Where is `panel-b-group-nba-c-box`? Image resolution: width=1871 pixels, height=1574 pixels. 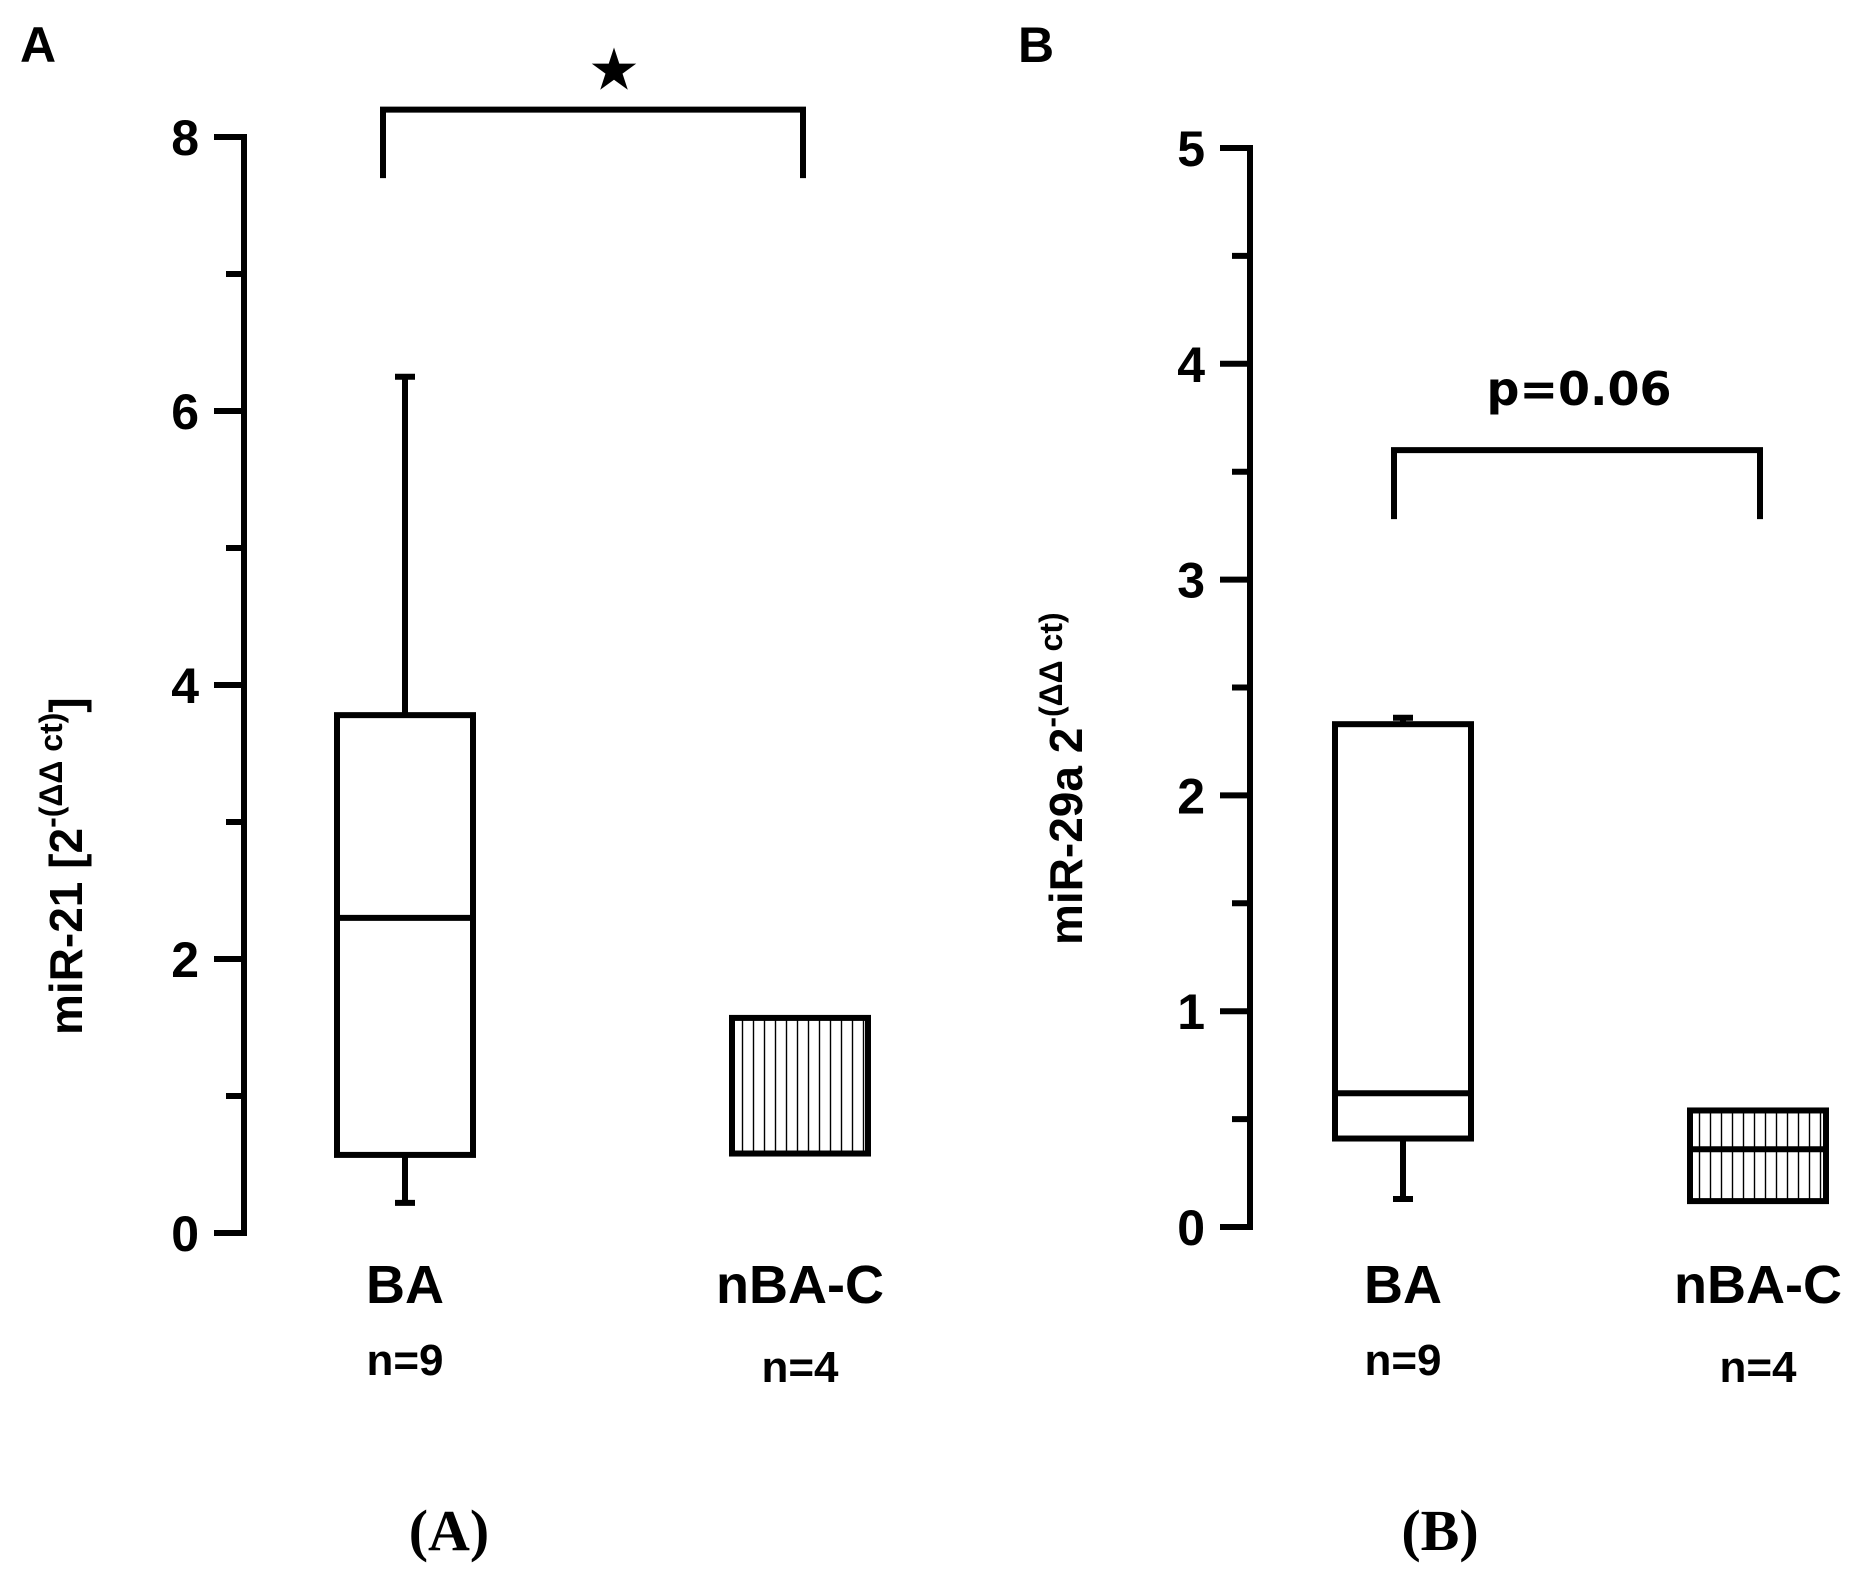 panel-b-group-nba-c-box is located at coordinates (1758, 1156).